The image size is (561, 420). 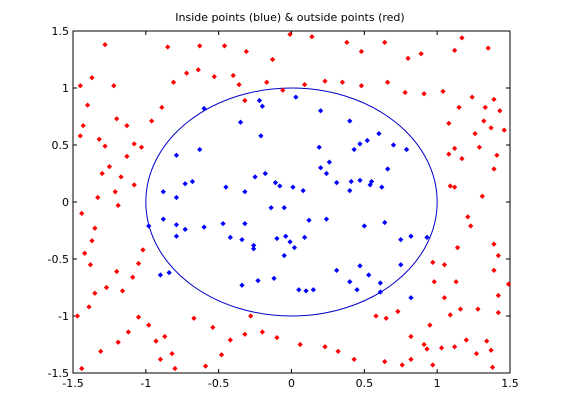 What do you see at coordinates (510, 383) in the screenshot?
I see `x-tick-label: 1.5` at bounding box center [510, 383].